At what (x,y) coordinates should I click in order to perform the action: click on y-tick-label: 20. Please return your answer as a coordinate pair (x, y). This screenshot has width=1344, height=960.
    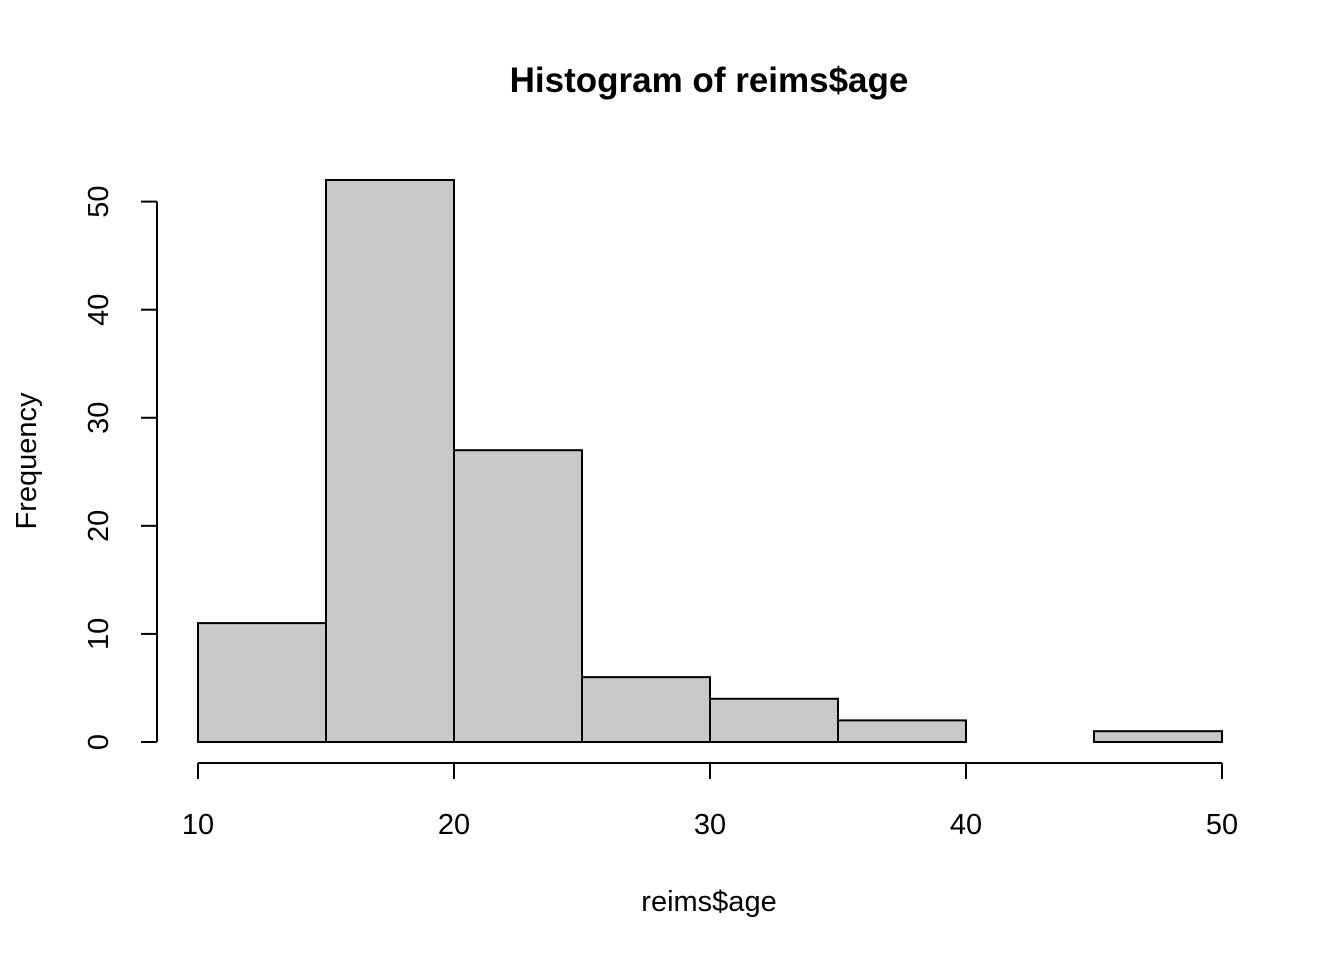
    Looking at the image, I should click on (99, 526).